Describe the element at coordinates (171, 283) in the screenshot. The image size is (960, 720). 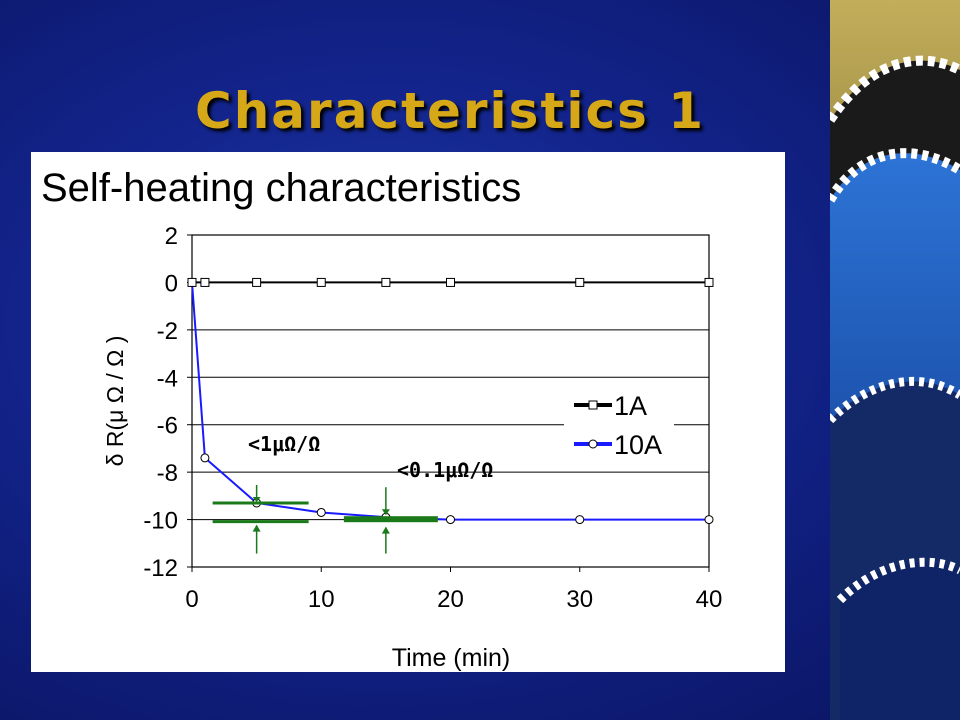
I see `y-tick-label: 0` at that location.